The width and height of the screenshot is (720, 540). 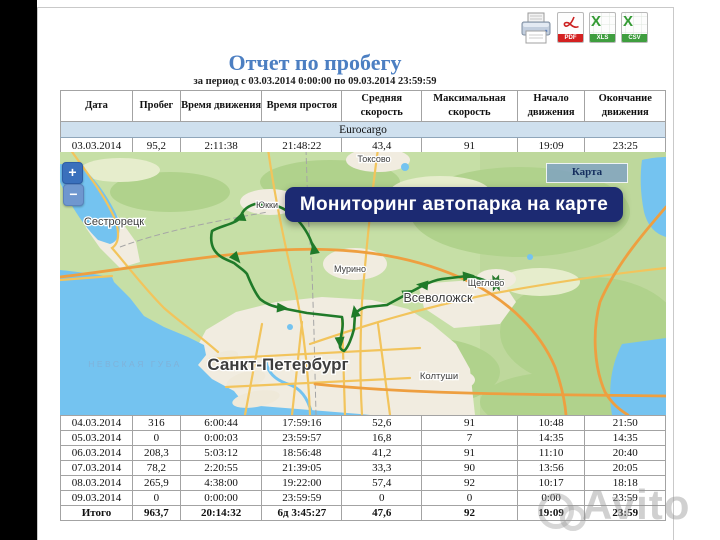 I want to click on table-cell: 11:10, so click(x=551, y=453).